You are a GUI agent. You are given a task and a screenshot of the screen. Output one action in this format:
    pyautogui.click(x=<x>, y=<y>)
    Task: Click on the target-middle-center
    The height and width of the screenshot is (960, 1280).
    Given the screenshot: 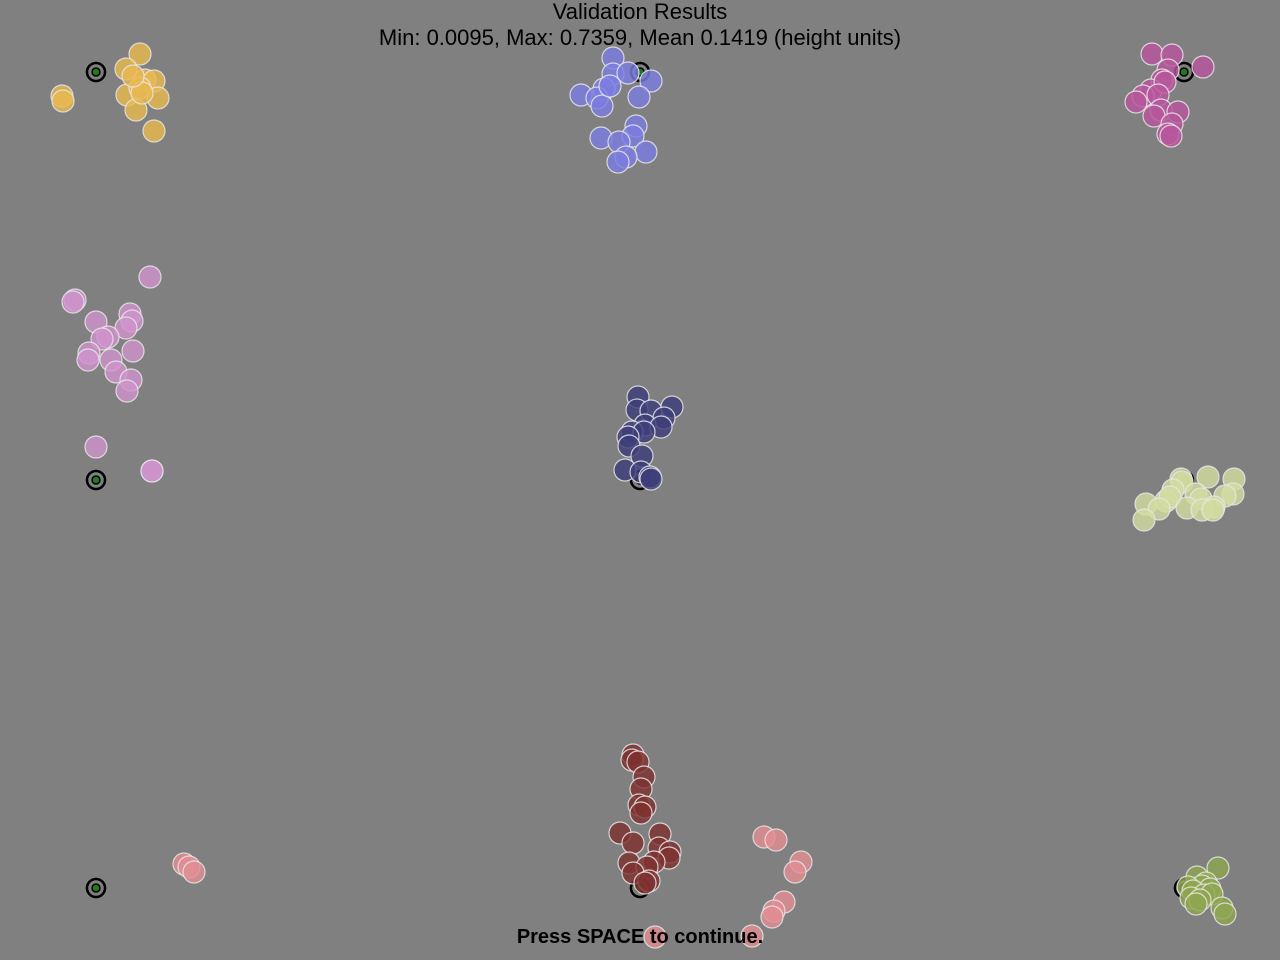 What is the action you would take?
    pyautogui.click(x=640, y=480)
    